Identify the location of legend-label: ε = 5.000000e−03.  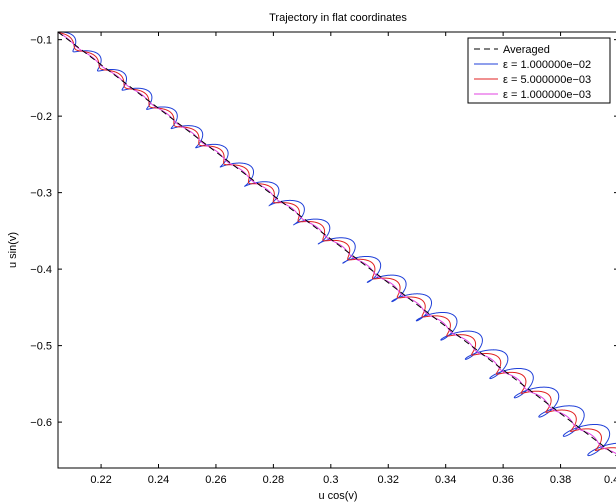
(547, 80).